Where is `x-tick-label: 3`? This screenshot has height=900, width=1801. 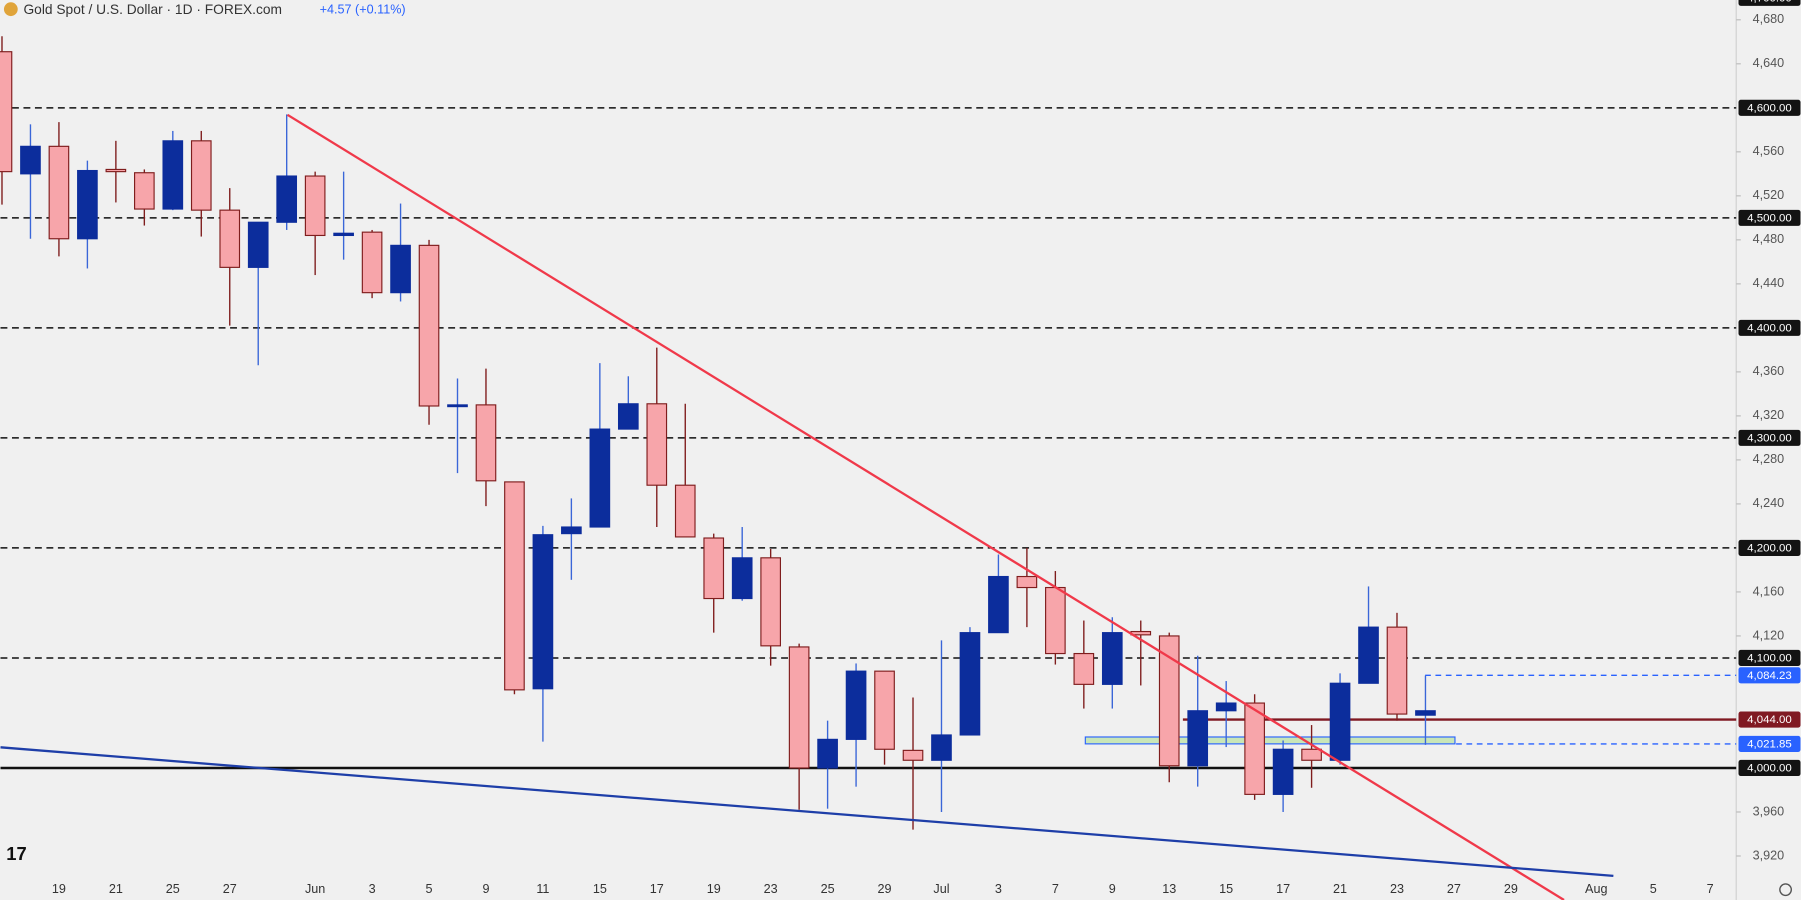 x-tick-label: 3 is located at coordinates (372, 889).